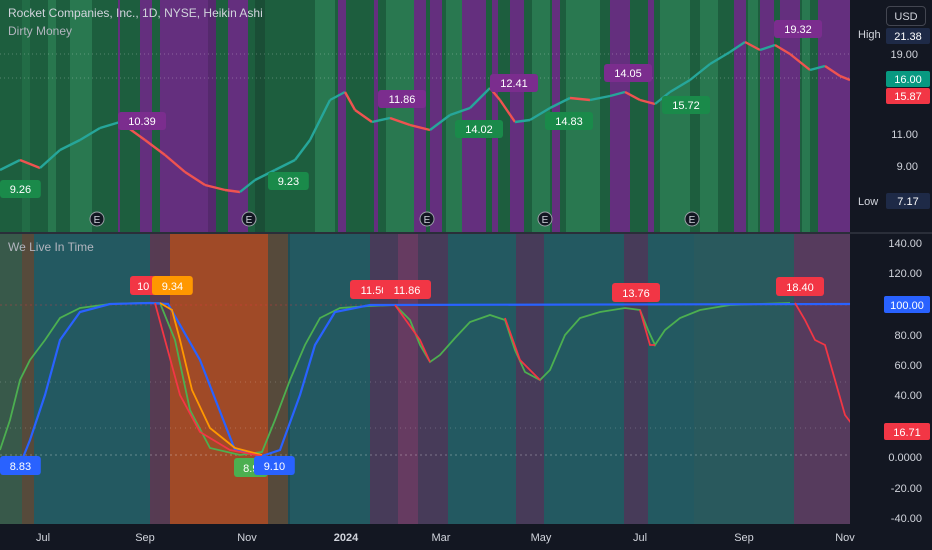 This screenshot has height=550, width=932. I want to click on price-label: 14.02, so click(479, 130).